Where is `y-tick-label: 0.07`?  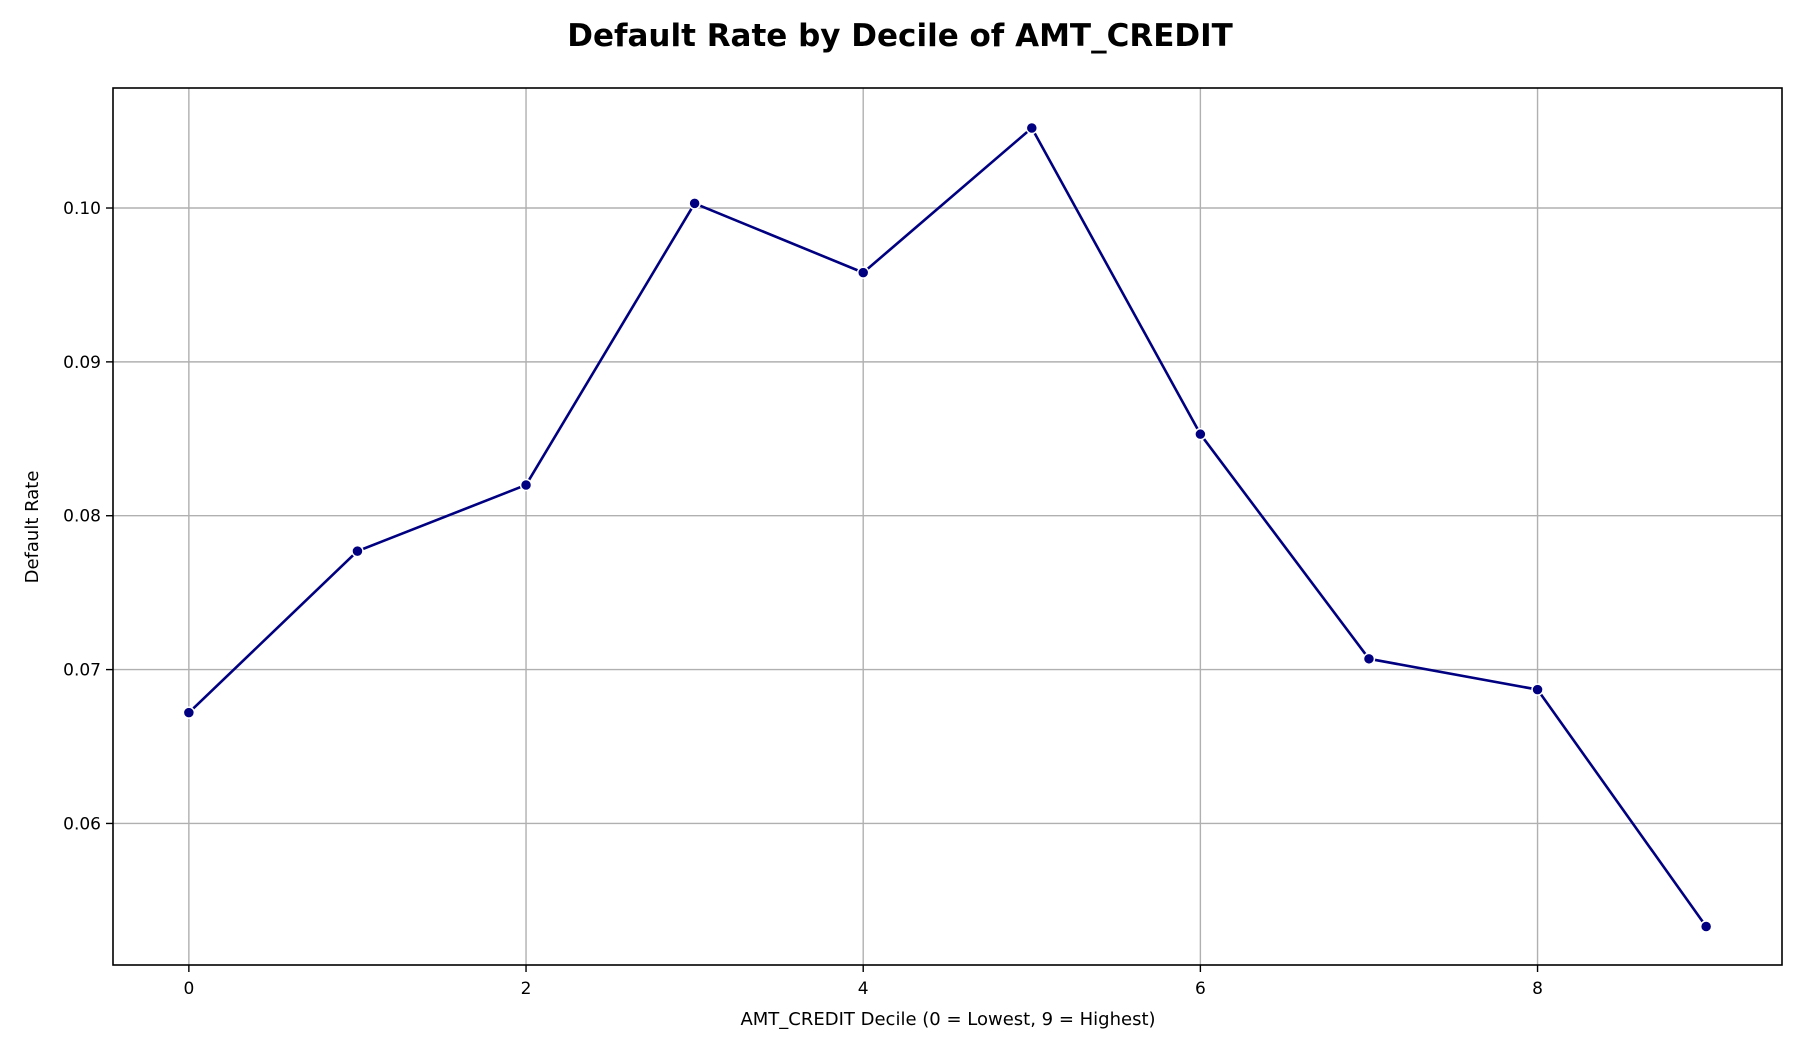 y-tick-label: 0.07 is located at coordinates (82, 671).